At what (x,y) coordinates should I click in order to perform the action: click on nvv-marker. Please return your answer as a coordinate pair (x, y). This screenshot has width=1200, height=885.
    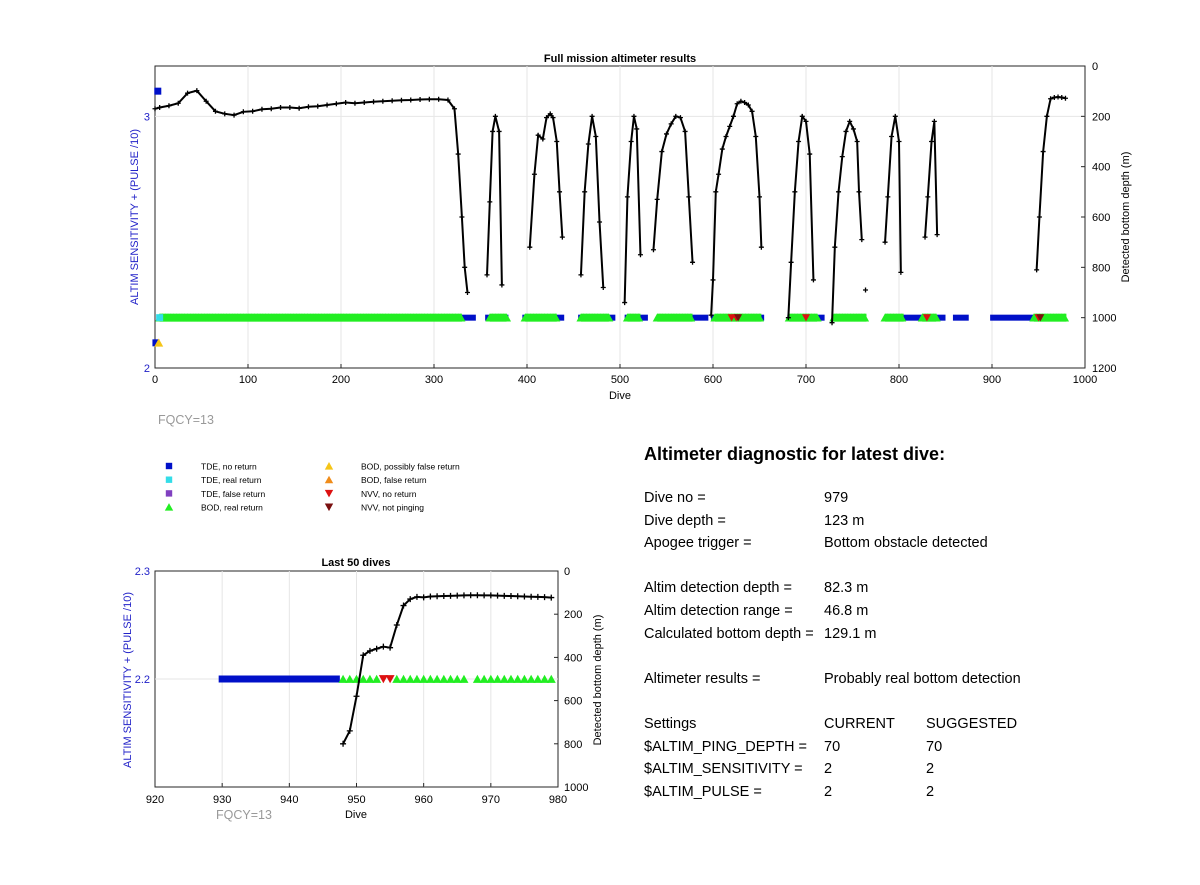
    Looking at the image, I should click on (738, 318).